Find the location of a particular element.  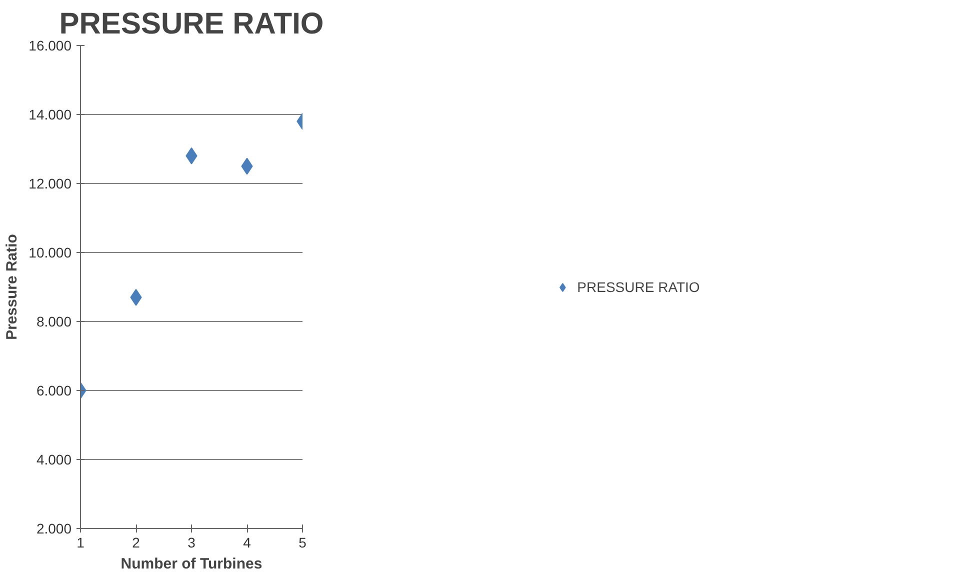

x-tick-label: 5 is located at coordinates (302, 542).